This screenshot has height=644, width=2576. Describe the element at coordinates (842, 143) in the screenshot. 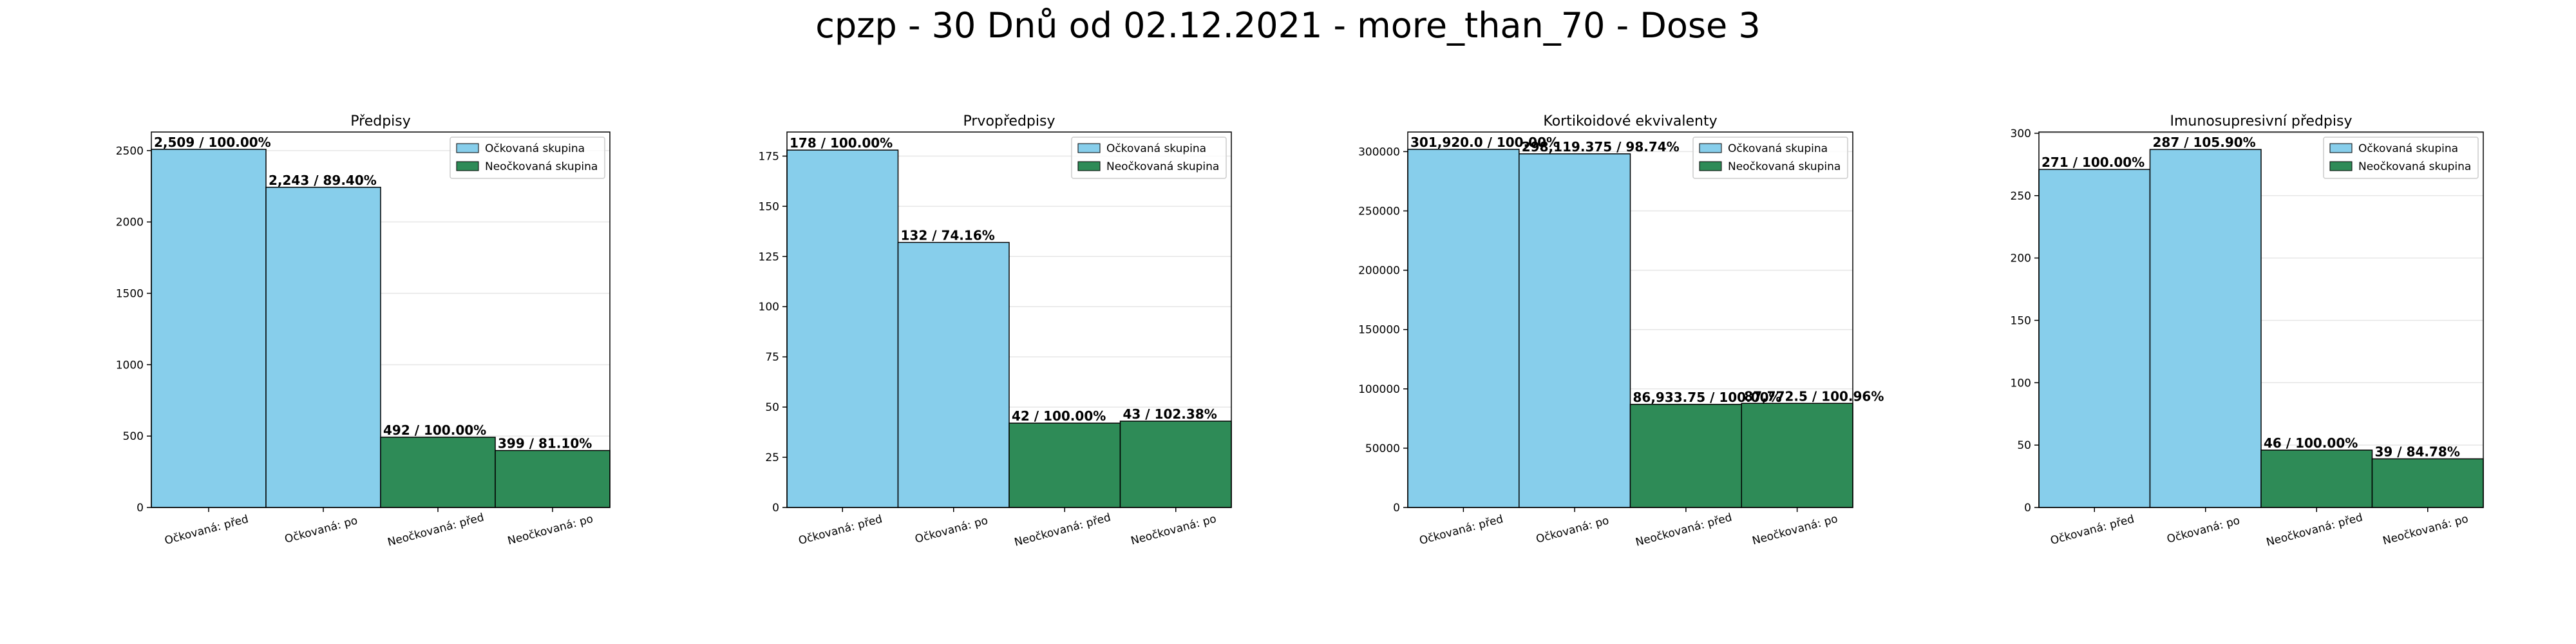

I see `bar-label: 178 / 100.00%` at that location.